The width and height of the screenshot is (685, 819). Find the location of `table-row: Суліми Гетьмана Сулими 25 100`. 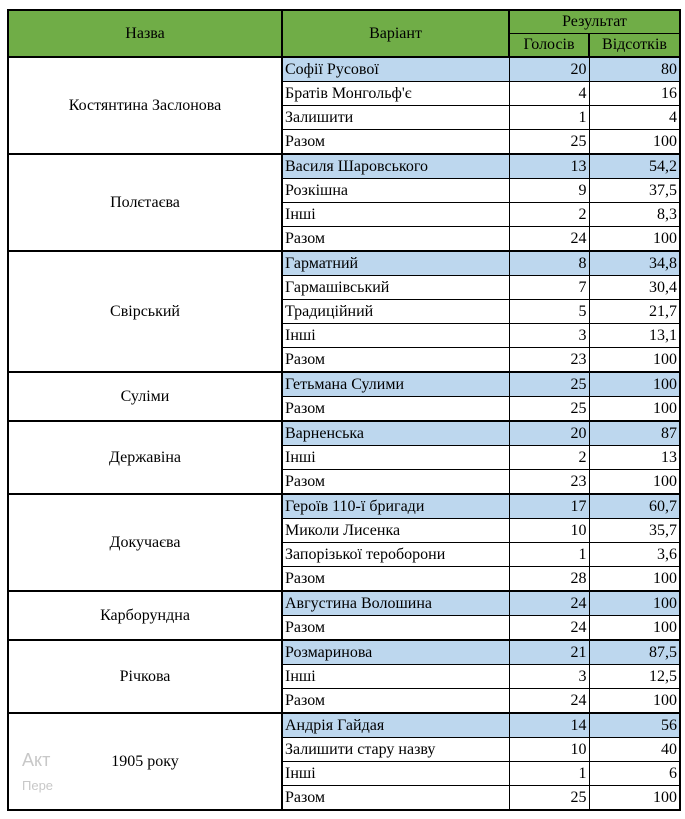

table-row: Суліми Гетьмана Сулими 25 100 is located at coordinates (344, 396).